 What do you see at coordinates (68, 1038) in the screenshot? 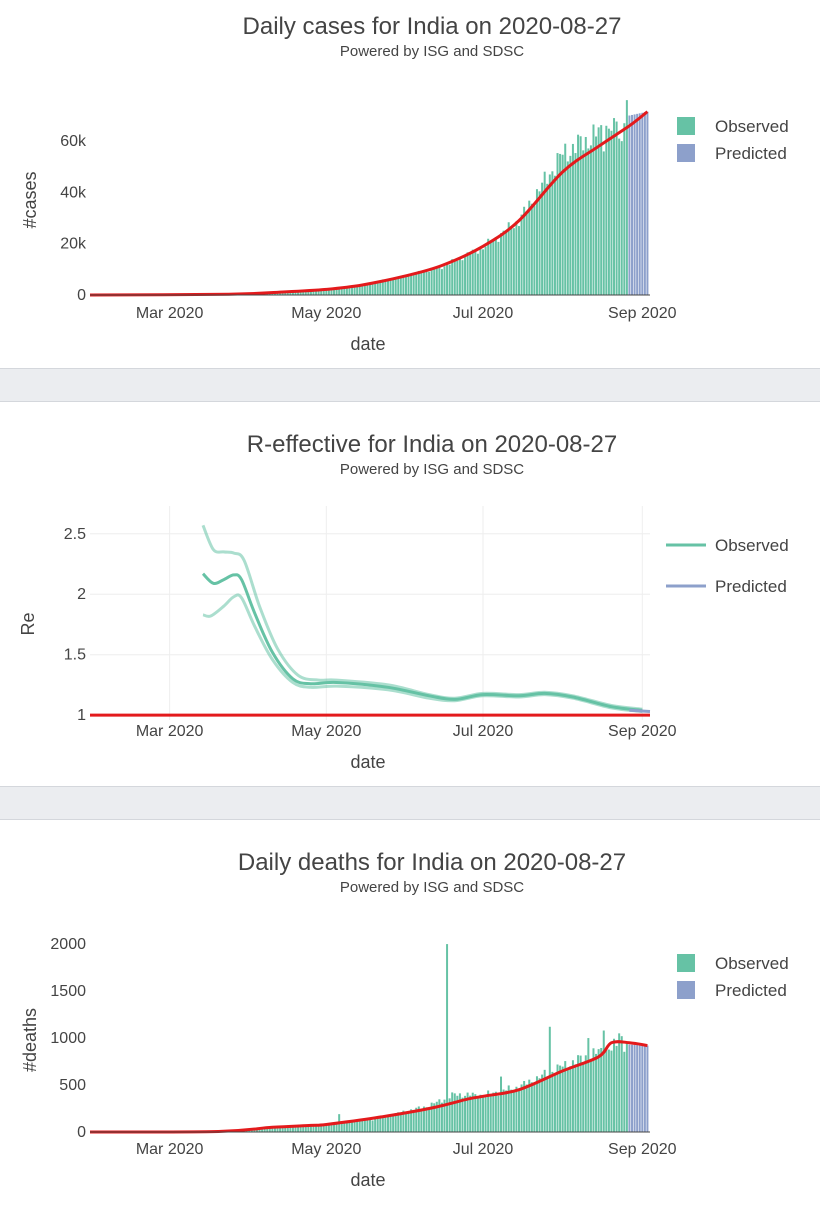
I see `y-tick-label: 1000` at bounding box center [68, 1038].